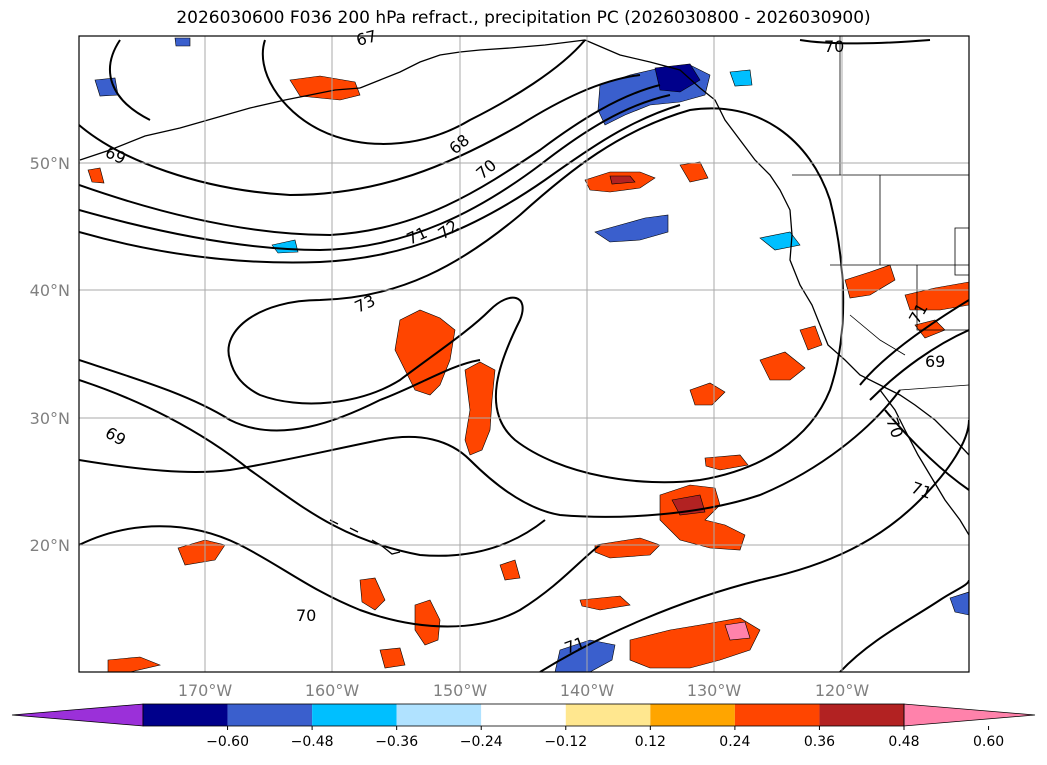 Image resolution: width=1047 pixels, height=765 pixels. What do you see at coordinates (650, 742) in the screenshot?
I see `colorbar-tick-label: 0.12` at bounding box center [650, 742].